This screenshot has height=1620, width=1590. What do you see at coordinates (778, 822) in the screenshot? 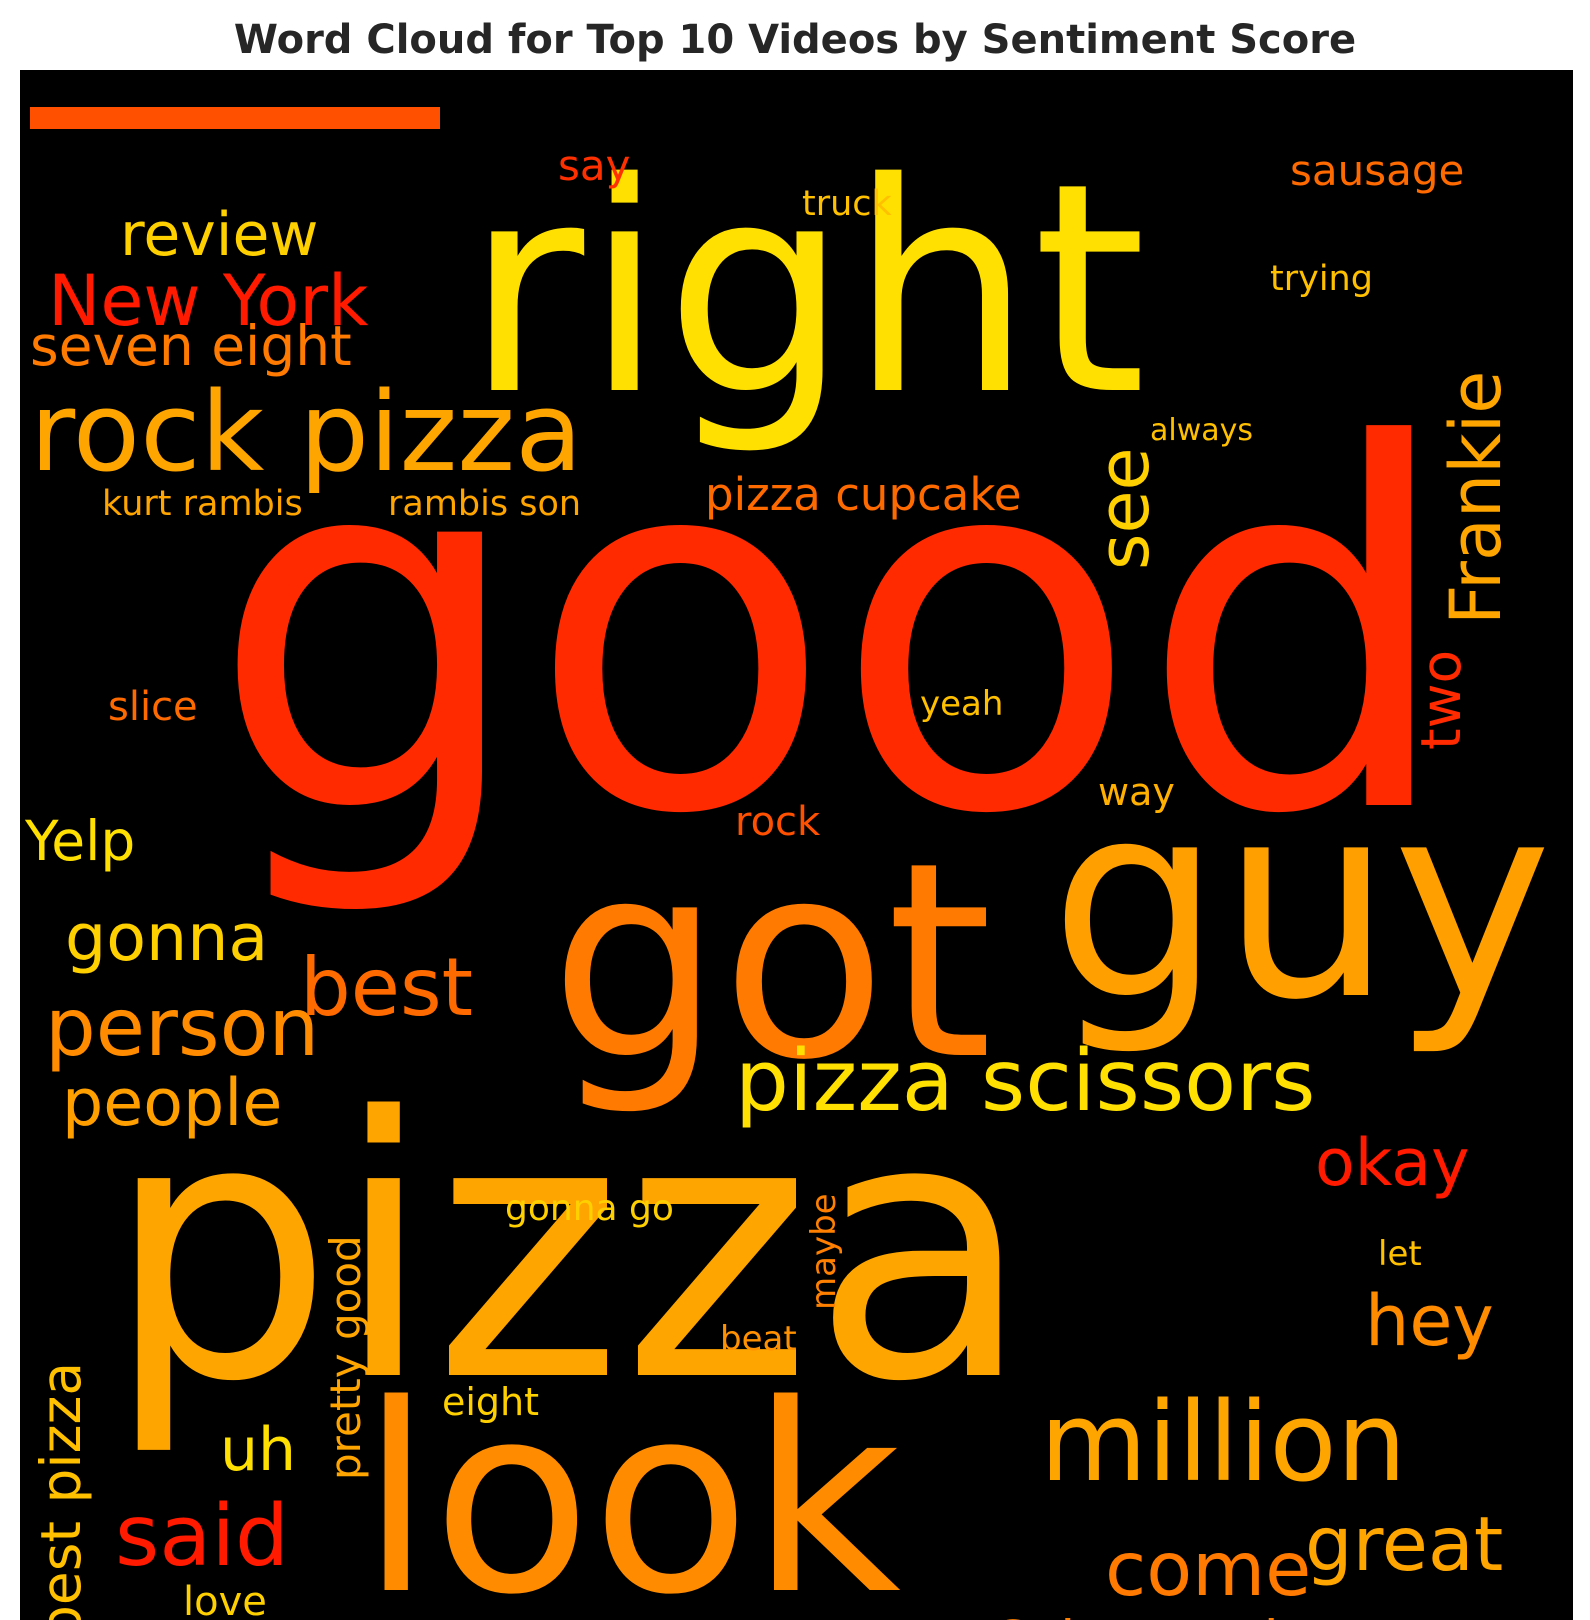
I see `word-rock: rock` at bounding box center [778, 822].